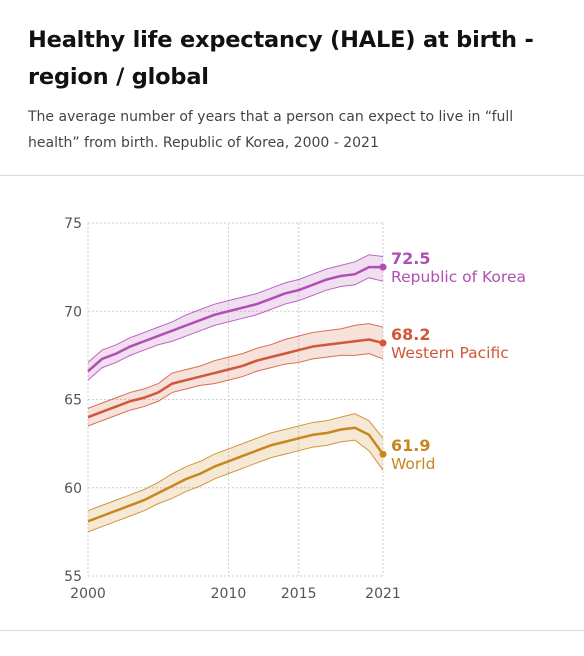 The width and height of the screenshot is (584, 656). What do you see at coordinates (292, 175) in the screenshot?
I see `top-divider` at bounding box center [292, 175].